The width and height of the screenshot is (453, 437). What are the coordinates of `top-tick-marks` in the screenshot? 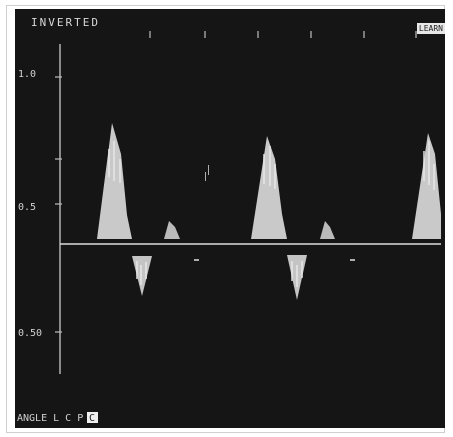 It's located at (283, 34).